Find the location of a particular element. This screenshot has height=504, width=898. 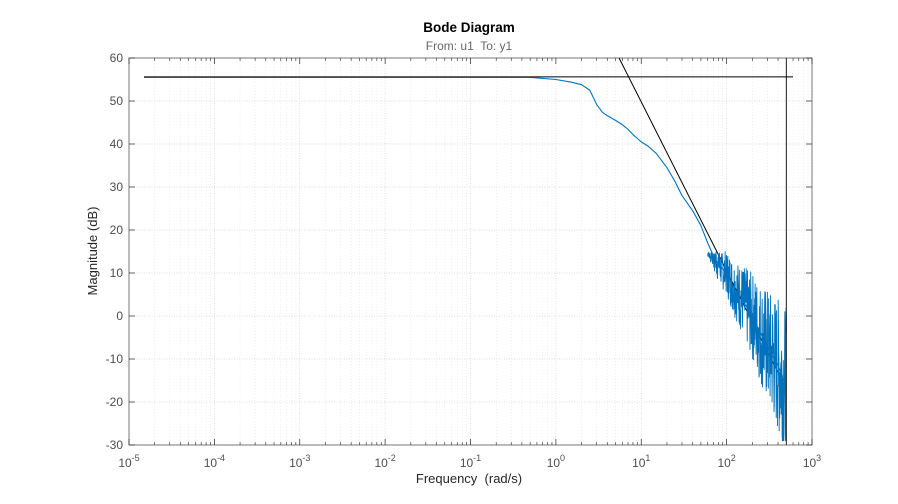

y-tick-label: 50 is located at coordinates (117, 101).